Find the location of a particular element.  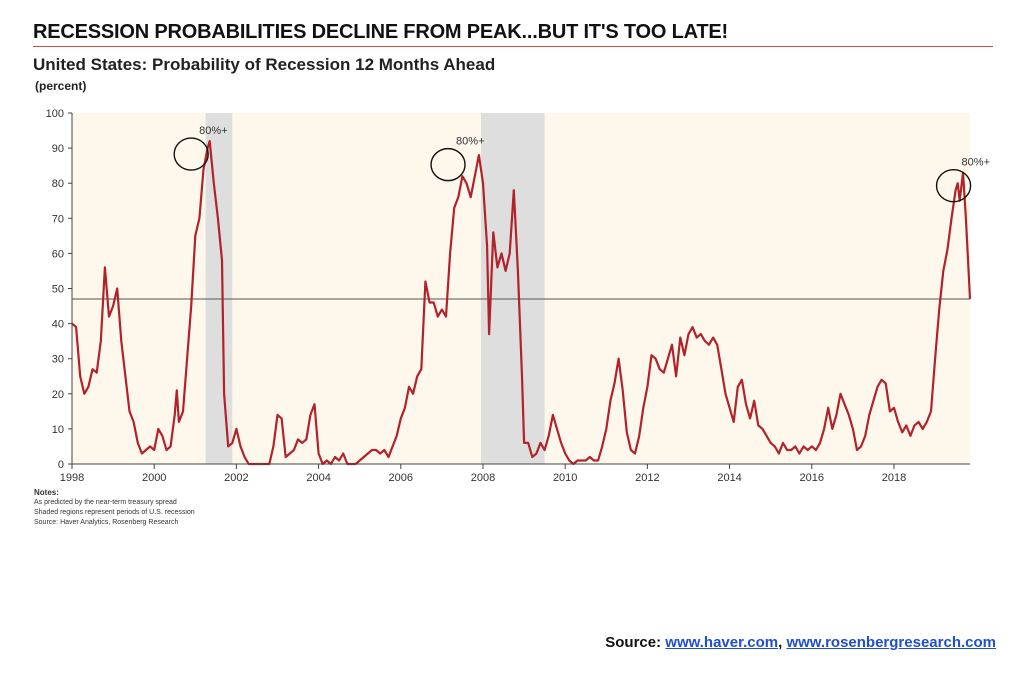

y-tick-label: 90 is located at coordinates (58, 149).